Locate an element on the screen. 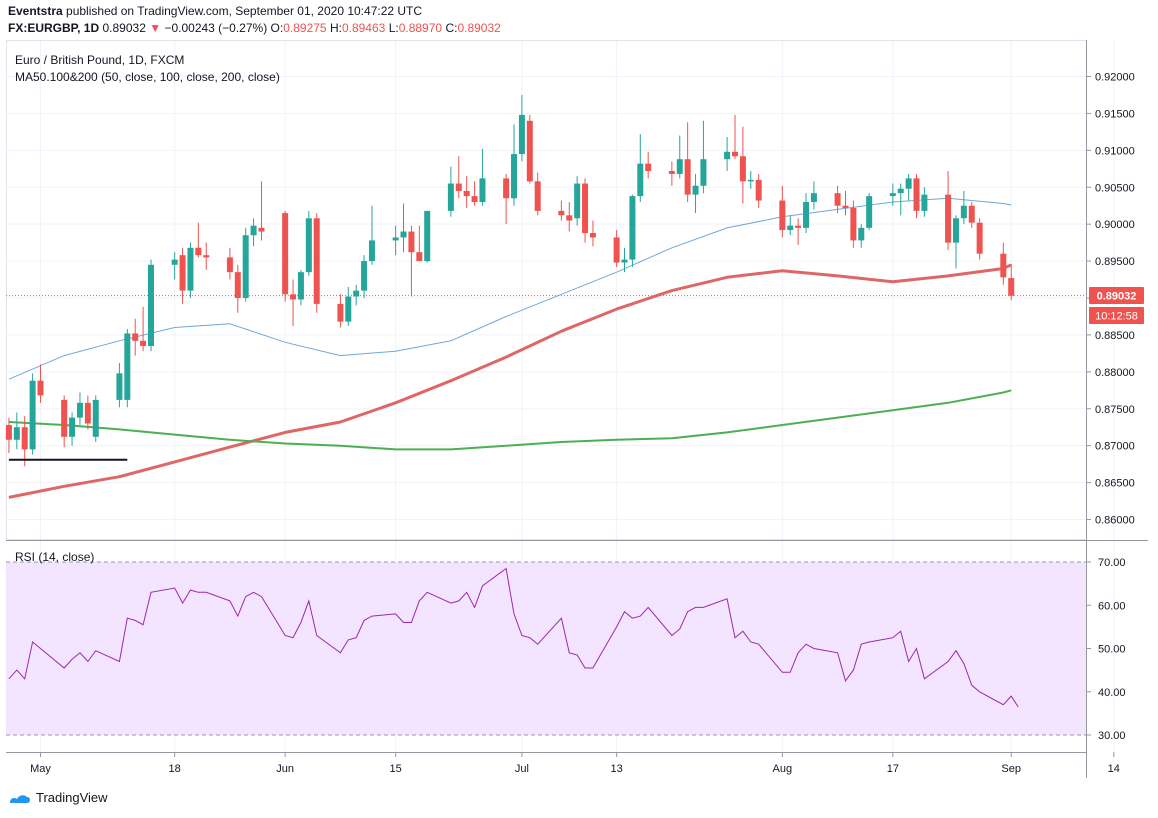  last-price-label: 0.89032 is located at coordinates (1117, 297).